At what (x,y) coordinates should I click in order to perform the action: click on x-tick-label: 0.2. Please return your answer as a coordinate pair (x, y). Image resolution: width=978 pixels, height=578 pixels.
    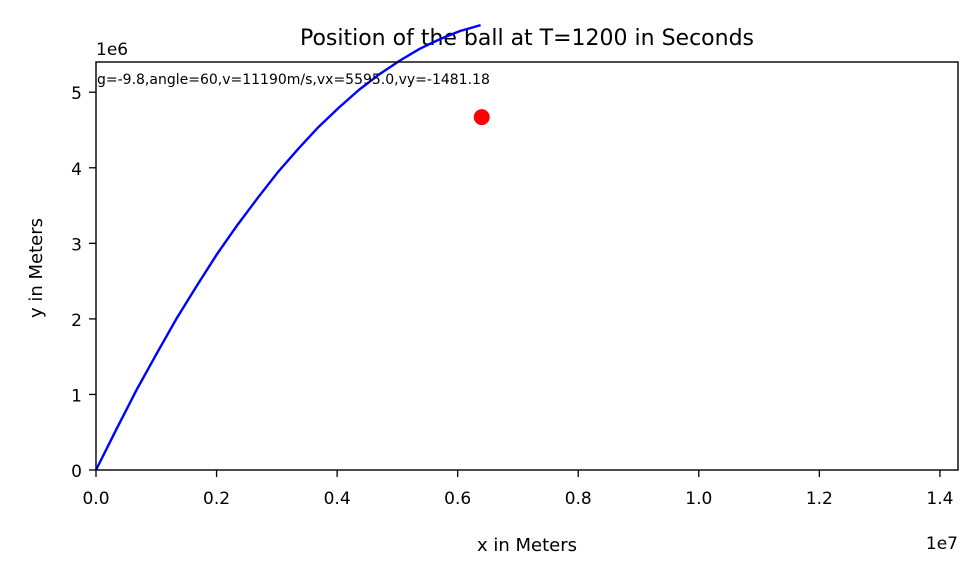
    Looking at the image, I should click on (216, 499).